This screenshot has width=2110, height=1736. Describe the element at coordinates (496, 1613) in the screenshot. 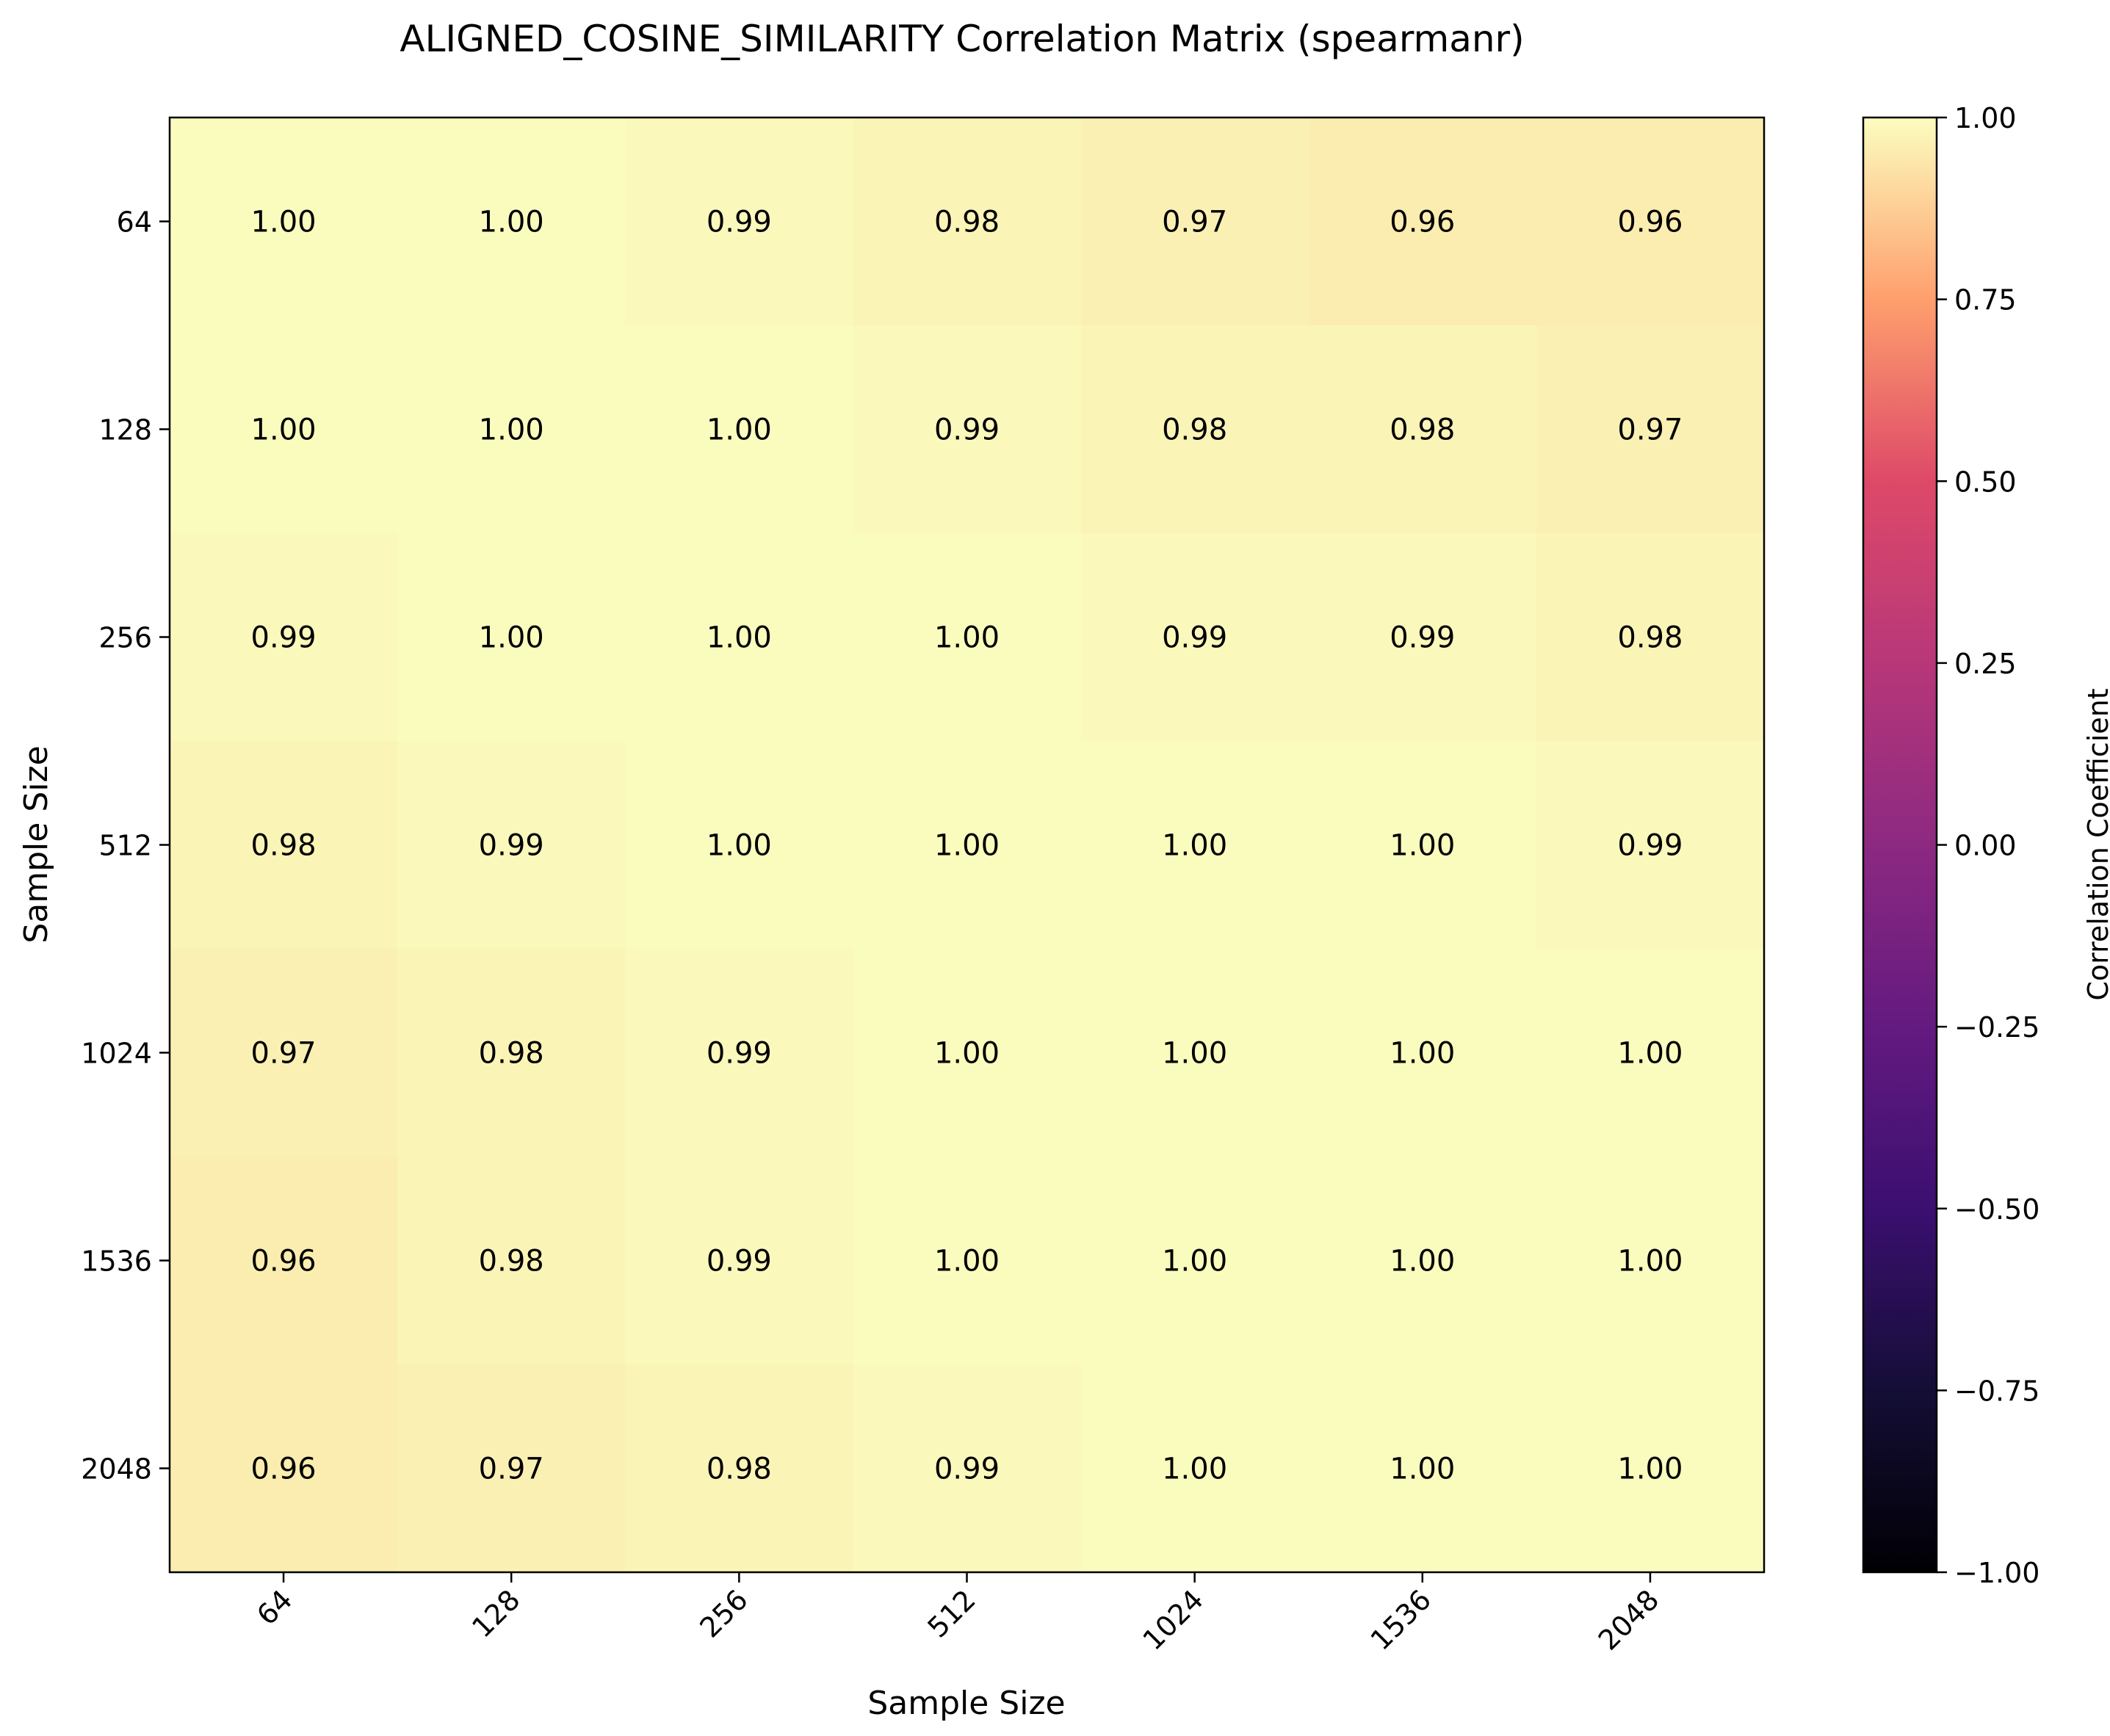

I see `x-tick-label: 128` at that location.